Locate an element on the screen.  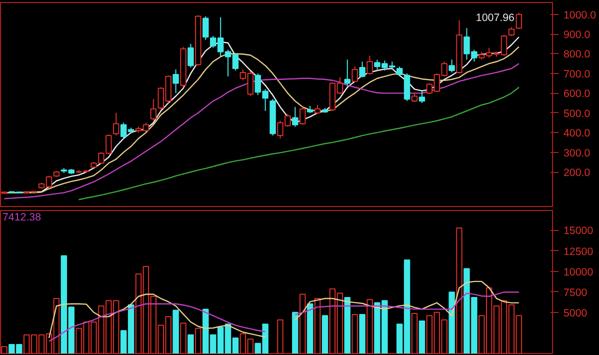
y-tick-label: 300.0 is located at coordinates (577, 153).